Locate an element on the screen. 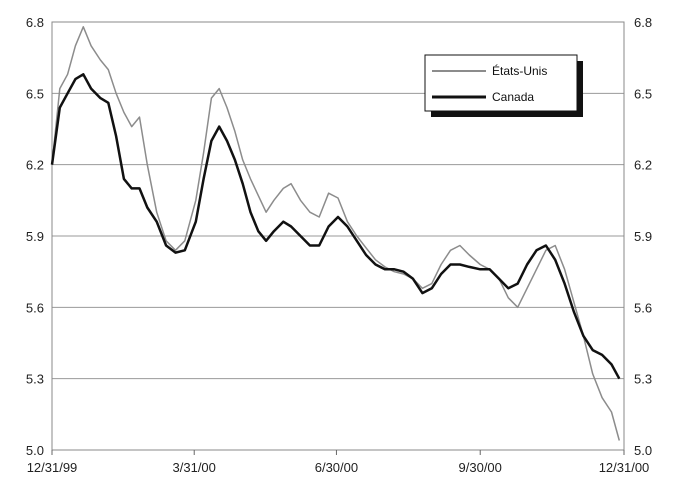  y-tick-label-left: 5.0 is located at coordinates (35, 450).